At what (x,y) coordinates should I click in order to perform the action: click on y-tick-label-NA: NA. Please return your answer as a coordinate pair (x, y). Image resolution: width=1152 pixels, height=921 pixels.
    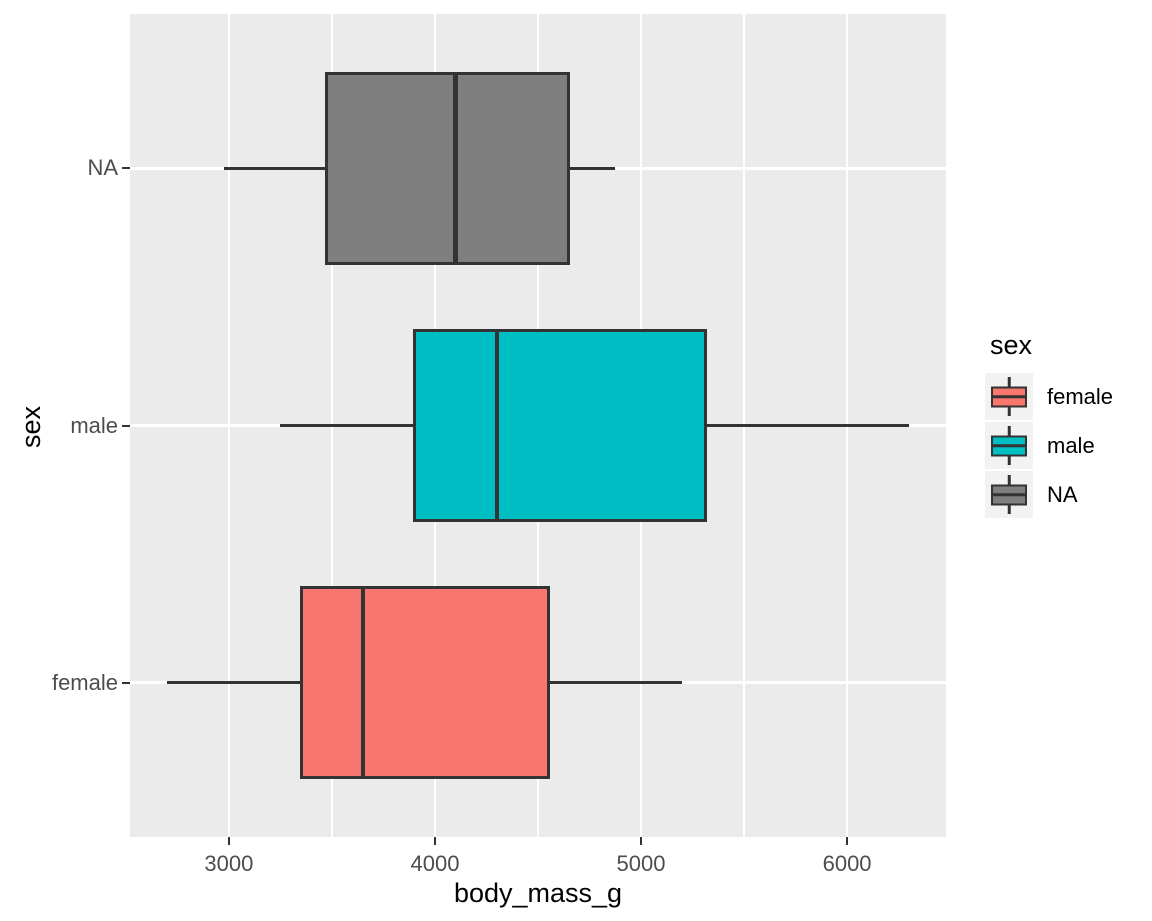
    Looking at the image, I should click on (102, 168).